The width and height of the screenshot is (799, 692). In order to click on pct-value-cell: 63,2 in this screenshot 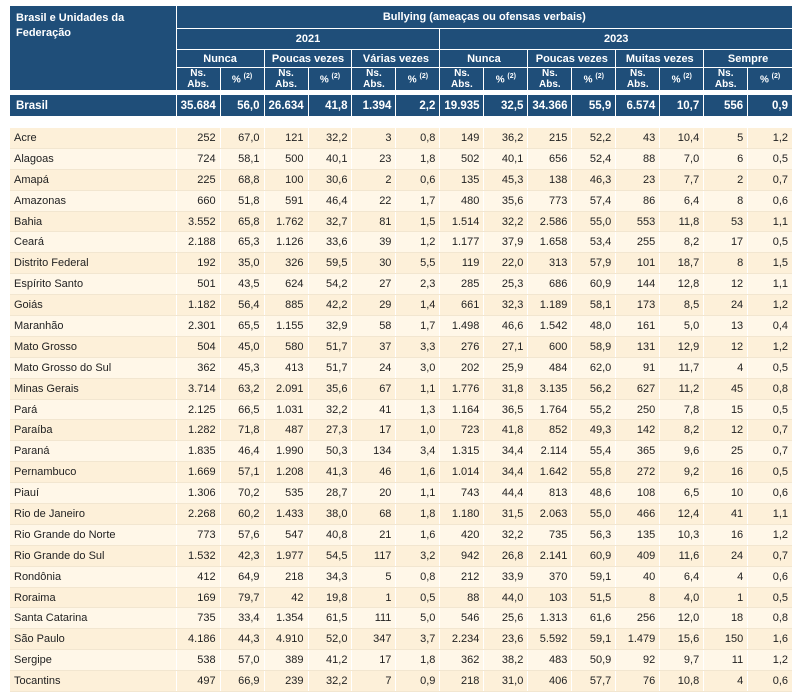, I will do `click(242, 389)`.